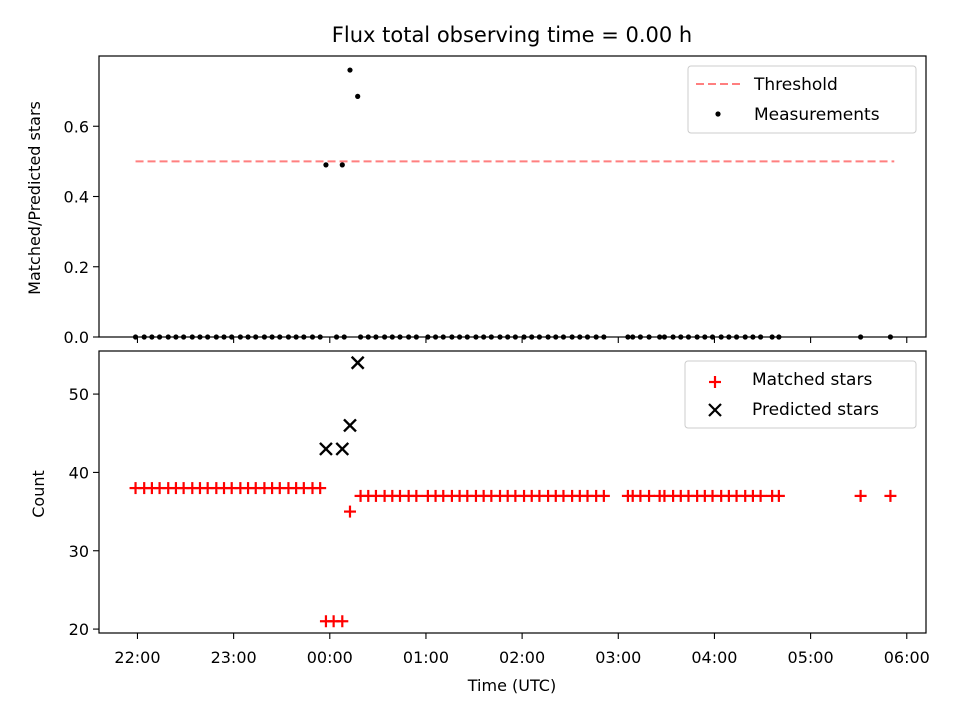 Image resolution: width=960 pixels, height=720 pixels. Describe the element at coordinates (76, 126) in the screenshot. I see `top-y-tick-label: 0.6` at that location.